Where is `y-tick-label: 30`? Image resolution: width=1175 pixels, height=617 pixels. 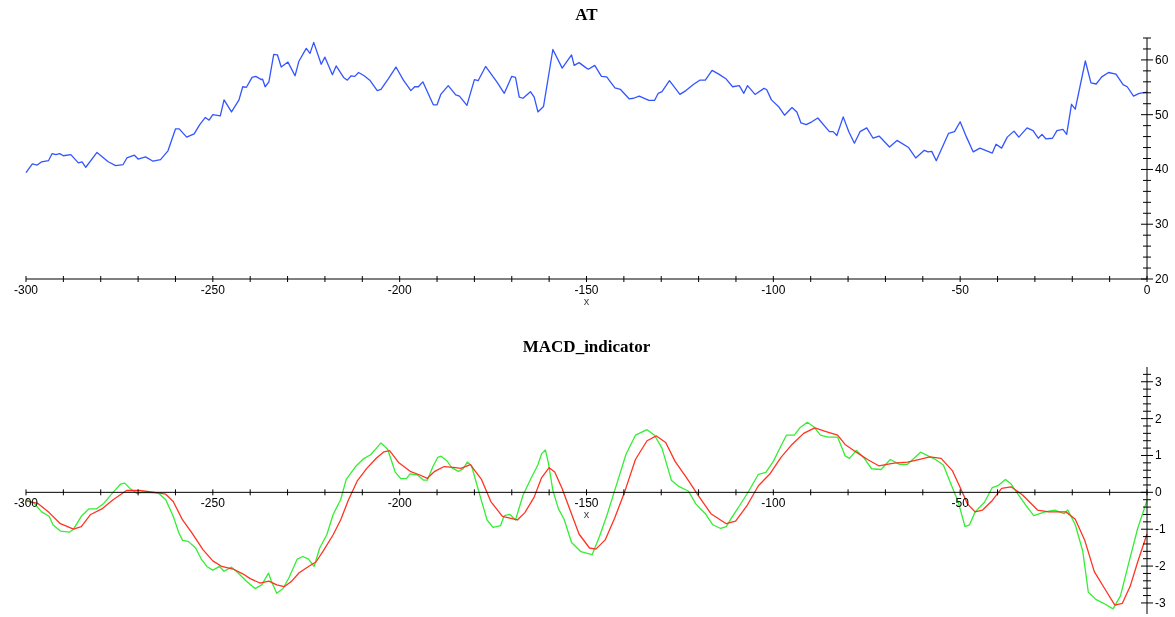 y-tick-label: 30 is located at coordinates (1162, 224).